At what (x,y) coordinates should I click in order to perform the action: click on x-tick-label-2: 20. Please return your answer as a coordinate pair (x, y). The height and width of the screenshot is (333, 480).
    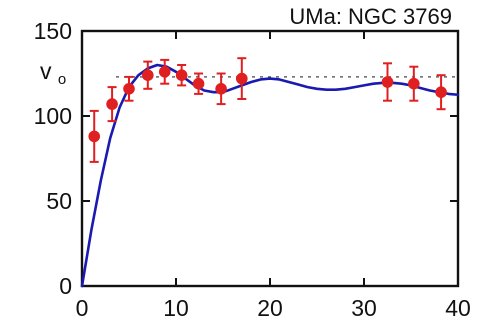
    Looking at the image, I should click on (270, 308).